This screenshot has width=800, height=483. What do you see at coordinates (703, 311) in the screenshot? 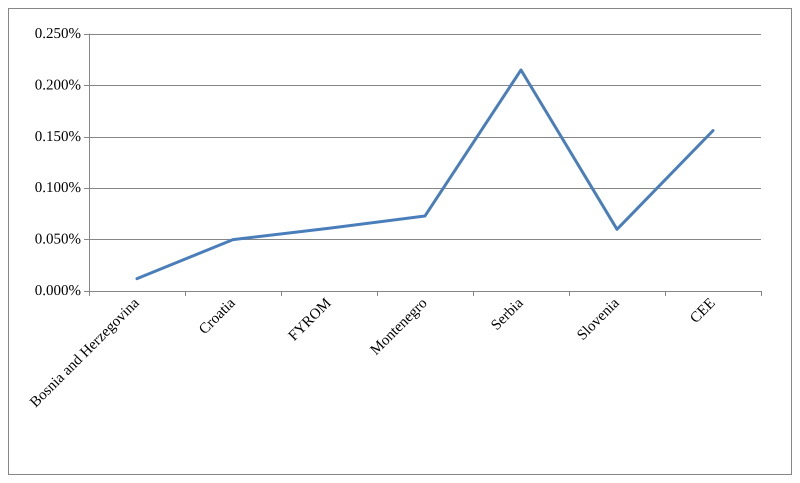
I see `x-tick-label: CEE` at bounding box center [703, 311].